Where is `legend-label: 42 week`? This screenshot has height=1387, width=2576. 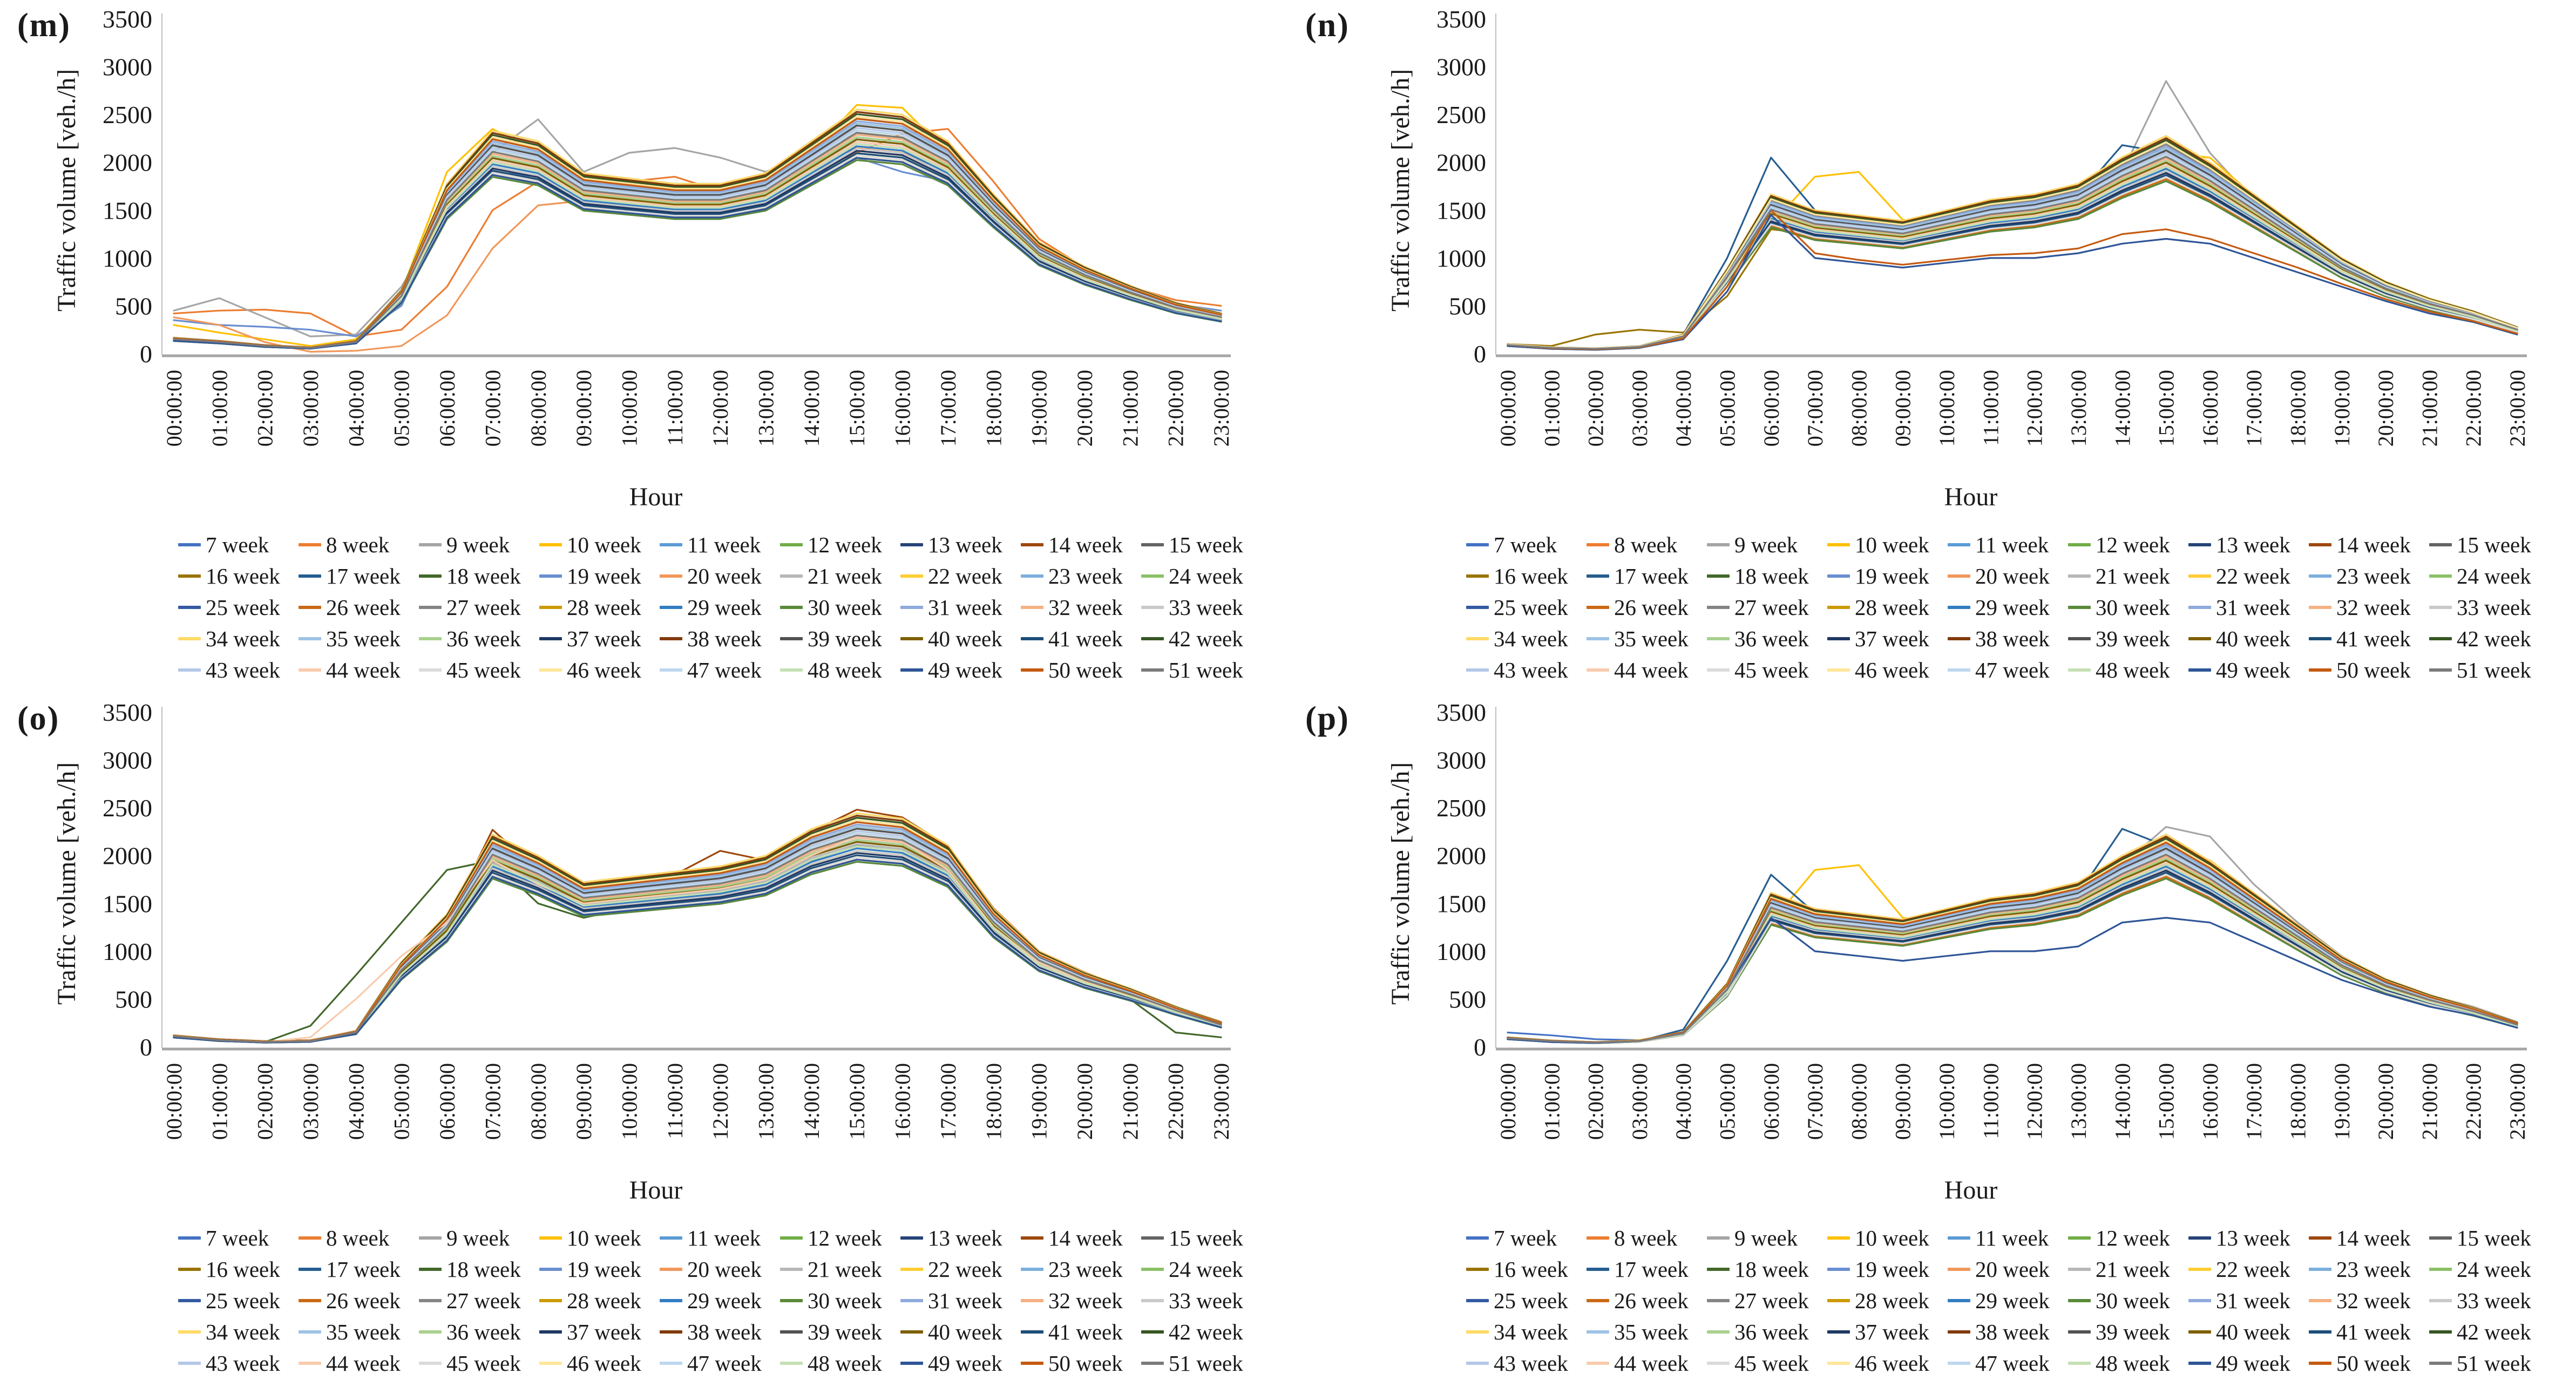
legend-label: 42 week is located at coordinates (2494, 638).